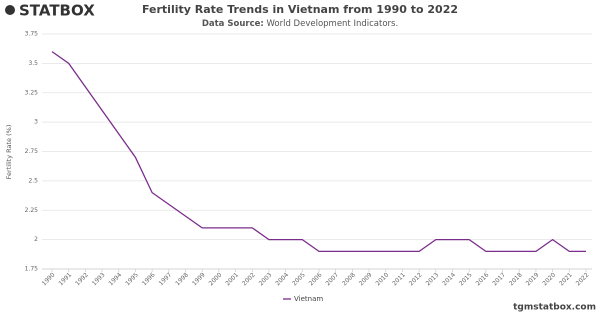 The width and height of the screenshot is (600, 314). What do you see at coordinates (49, 279) in the screenshot?
I see `x-tick-label: 1990` at bounding box center [49, 279].